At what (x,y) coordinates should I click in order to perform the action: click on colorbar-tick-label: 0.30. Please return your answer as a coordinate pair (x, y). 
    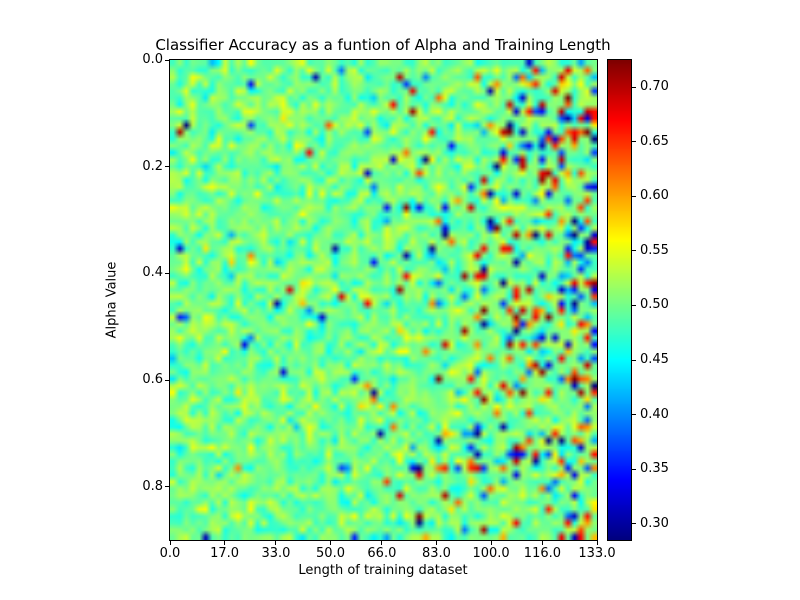
    Looking at the image, I should click on (654, 523).